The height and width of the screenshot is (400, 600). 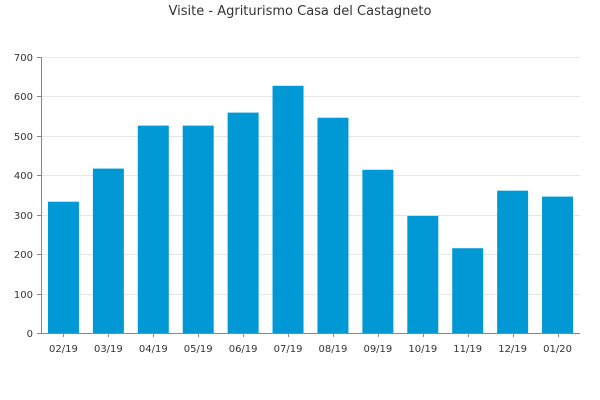 What do you see at coordinates (333, 349) in the screenshot?
I see `x-tick-label: 08/19` at bounding box center [333, 349].